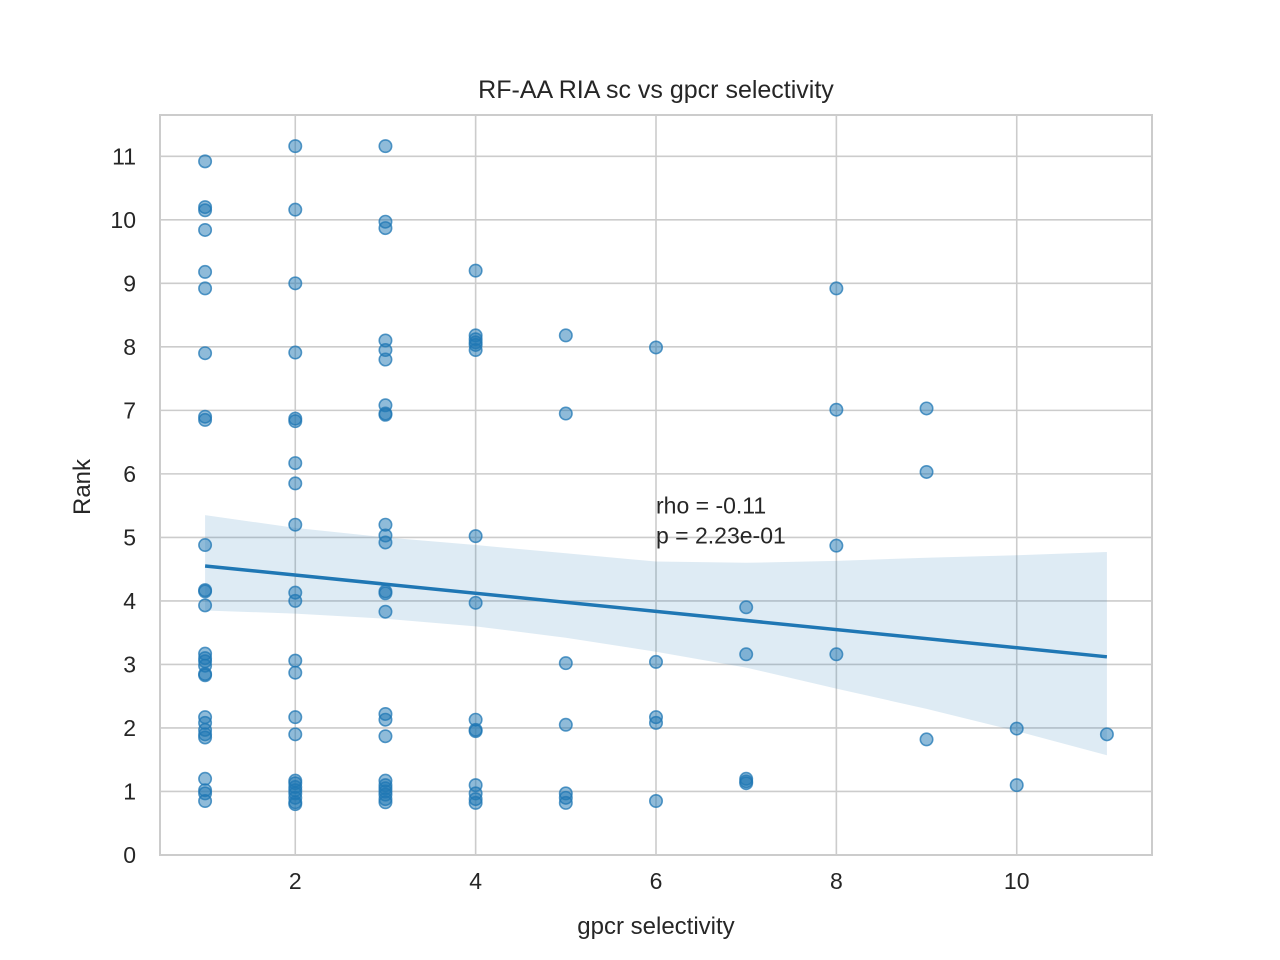  Describe the element at coordinates (836, 881) in the screenshot. I see `x-tick-label: 8` at that location.